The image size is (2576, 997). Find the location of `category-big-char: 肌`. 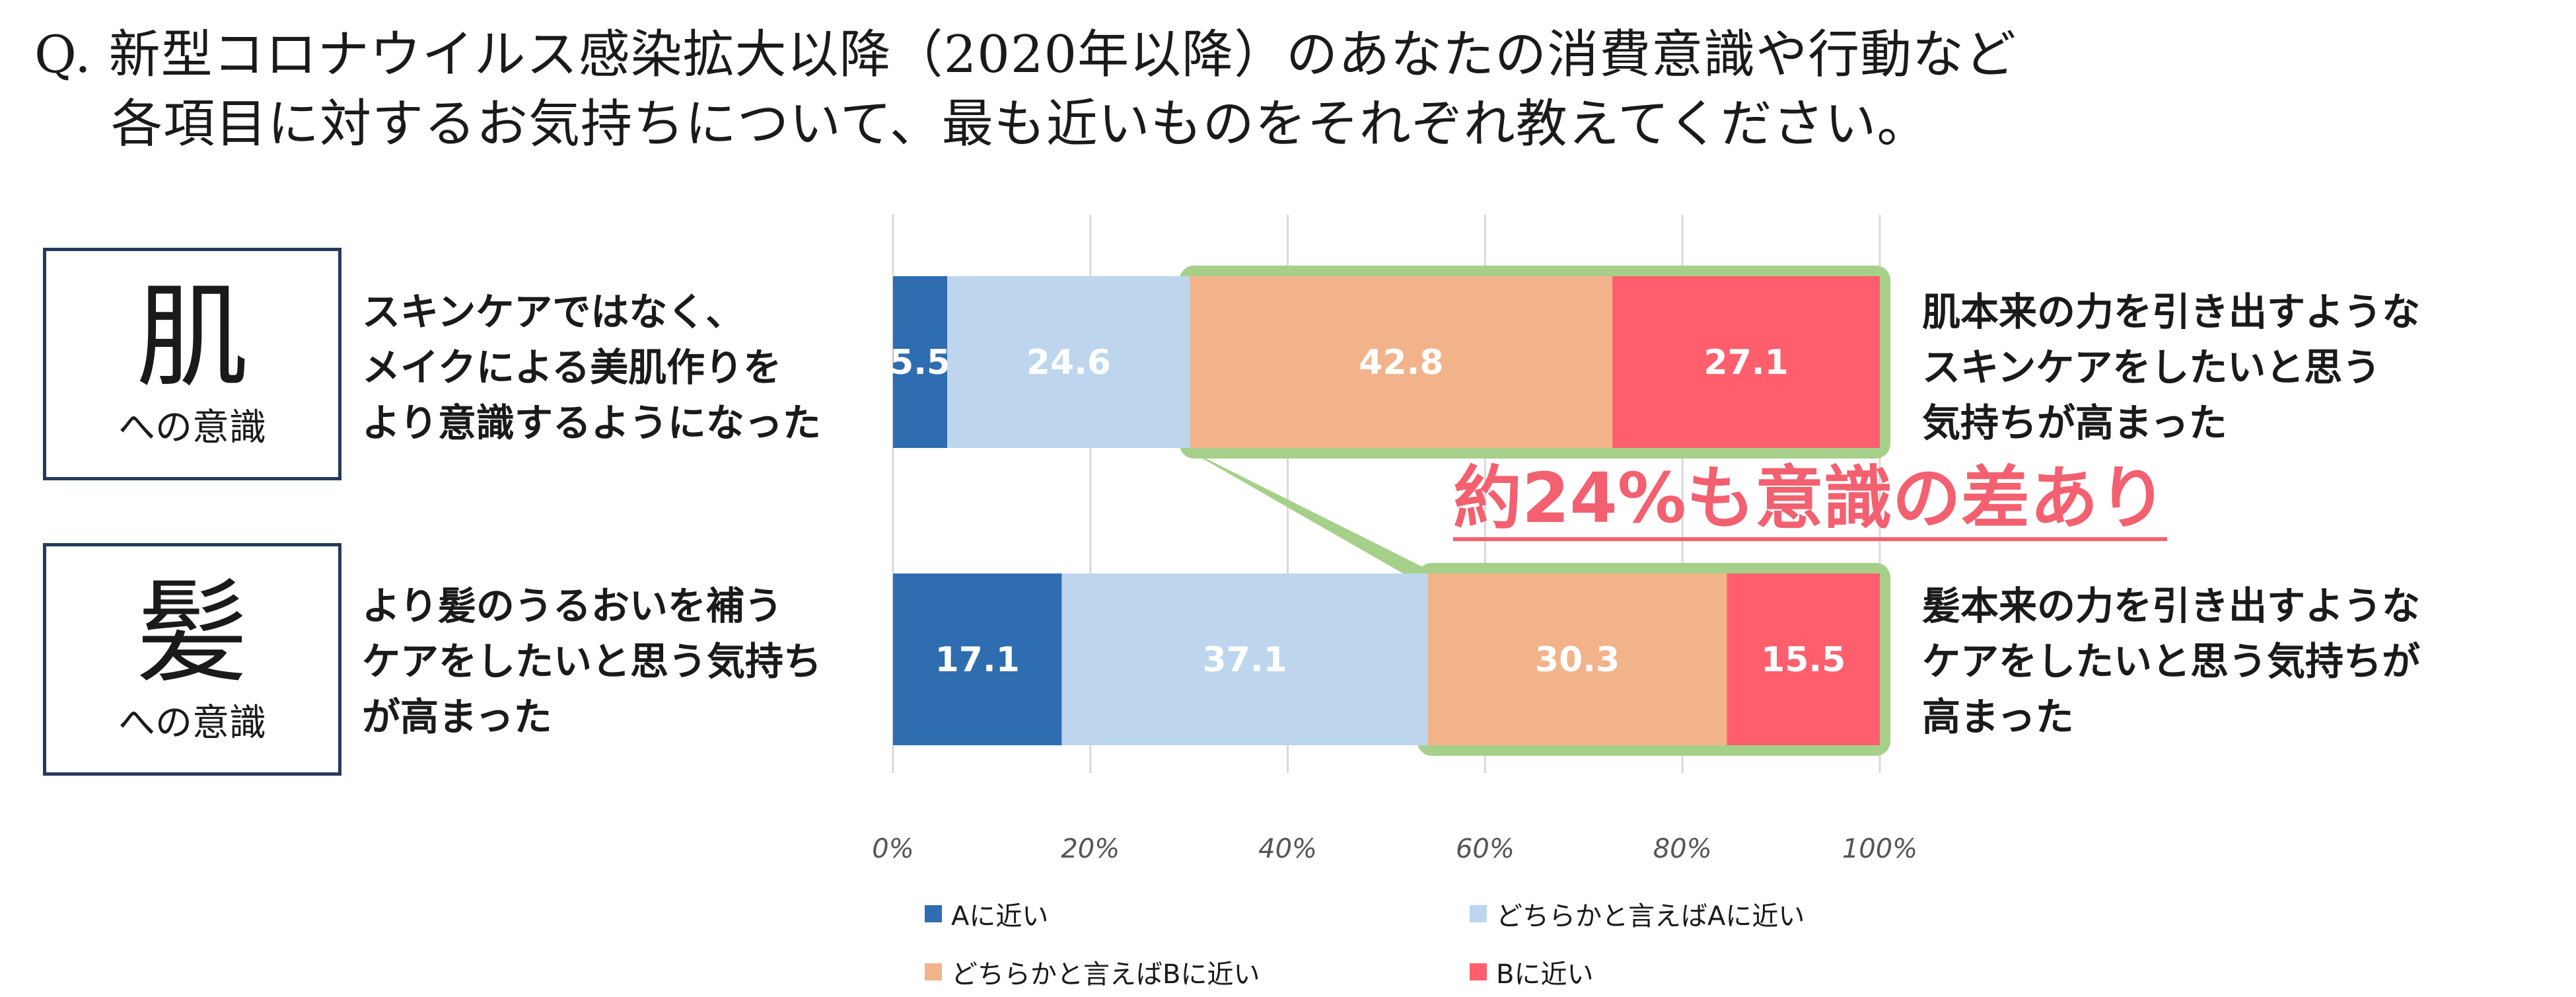

category-big-char: 肌 is located at coordinates (192, 337).